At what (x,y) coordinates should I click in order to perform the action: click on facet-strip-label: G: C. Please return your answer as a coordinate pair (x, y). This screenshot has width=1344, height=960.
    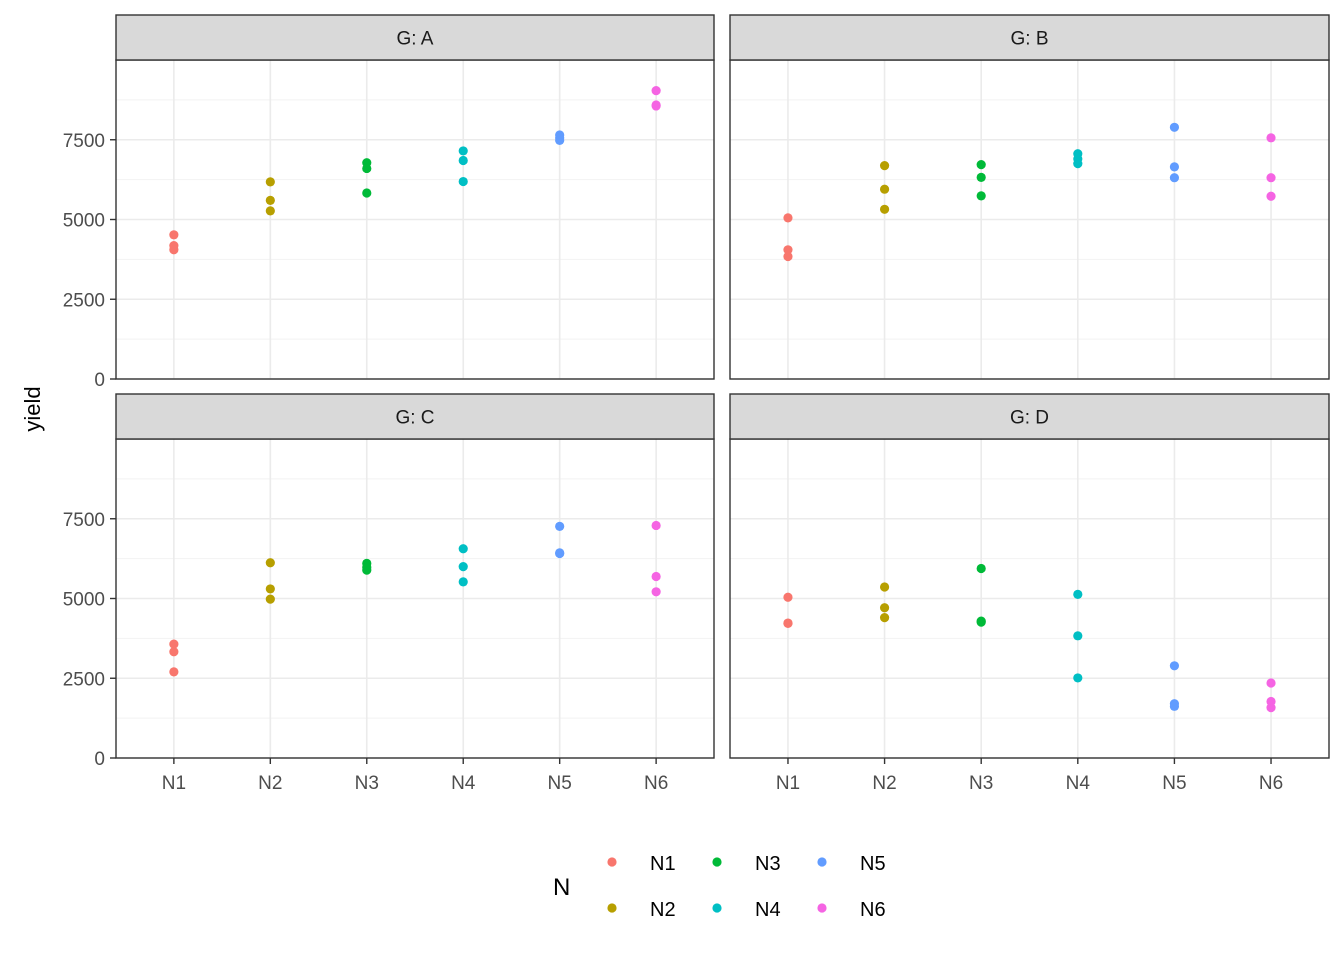
    Looking at the image, I should click on (414, 418).